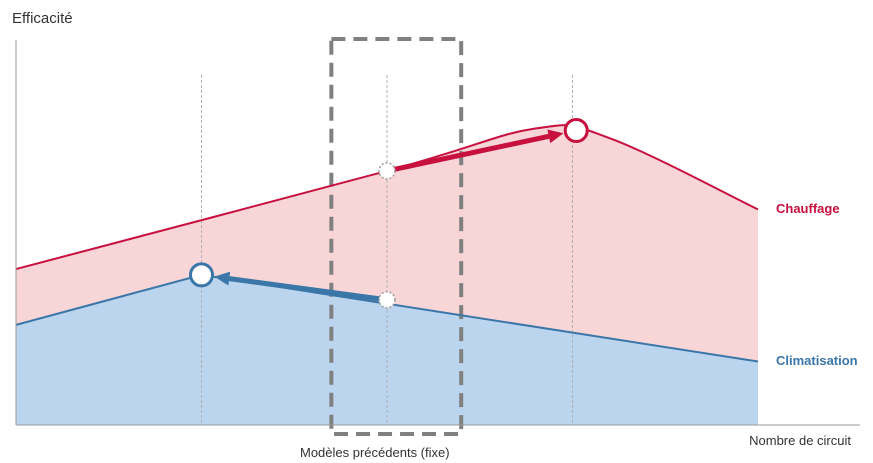  Describe the element at coordinates (800, 440) in the screenshot. I see `x-axis-title: Nombre de circuit` at that location.